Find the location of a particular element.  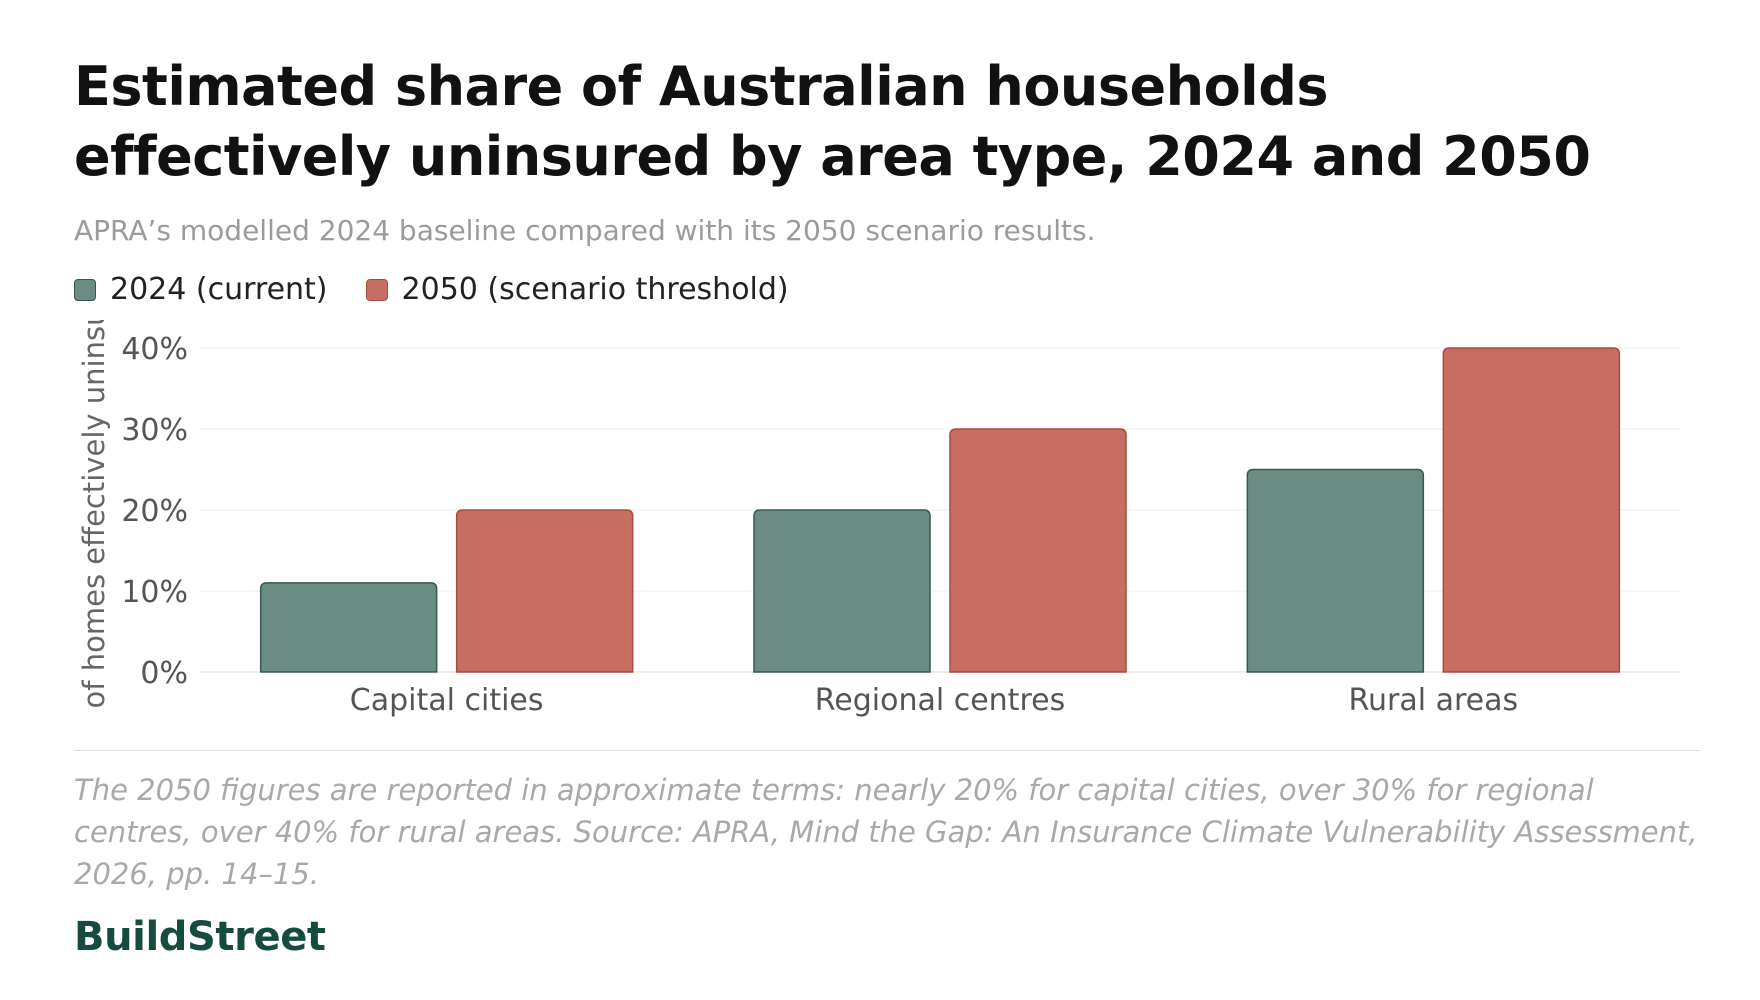

bar-2050-regional-centres is located at coordinates (1038, 550).